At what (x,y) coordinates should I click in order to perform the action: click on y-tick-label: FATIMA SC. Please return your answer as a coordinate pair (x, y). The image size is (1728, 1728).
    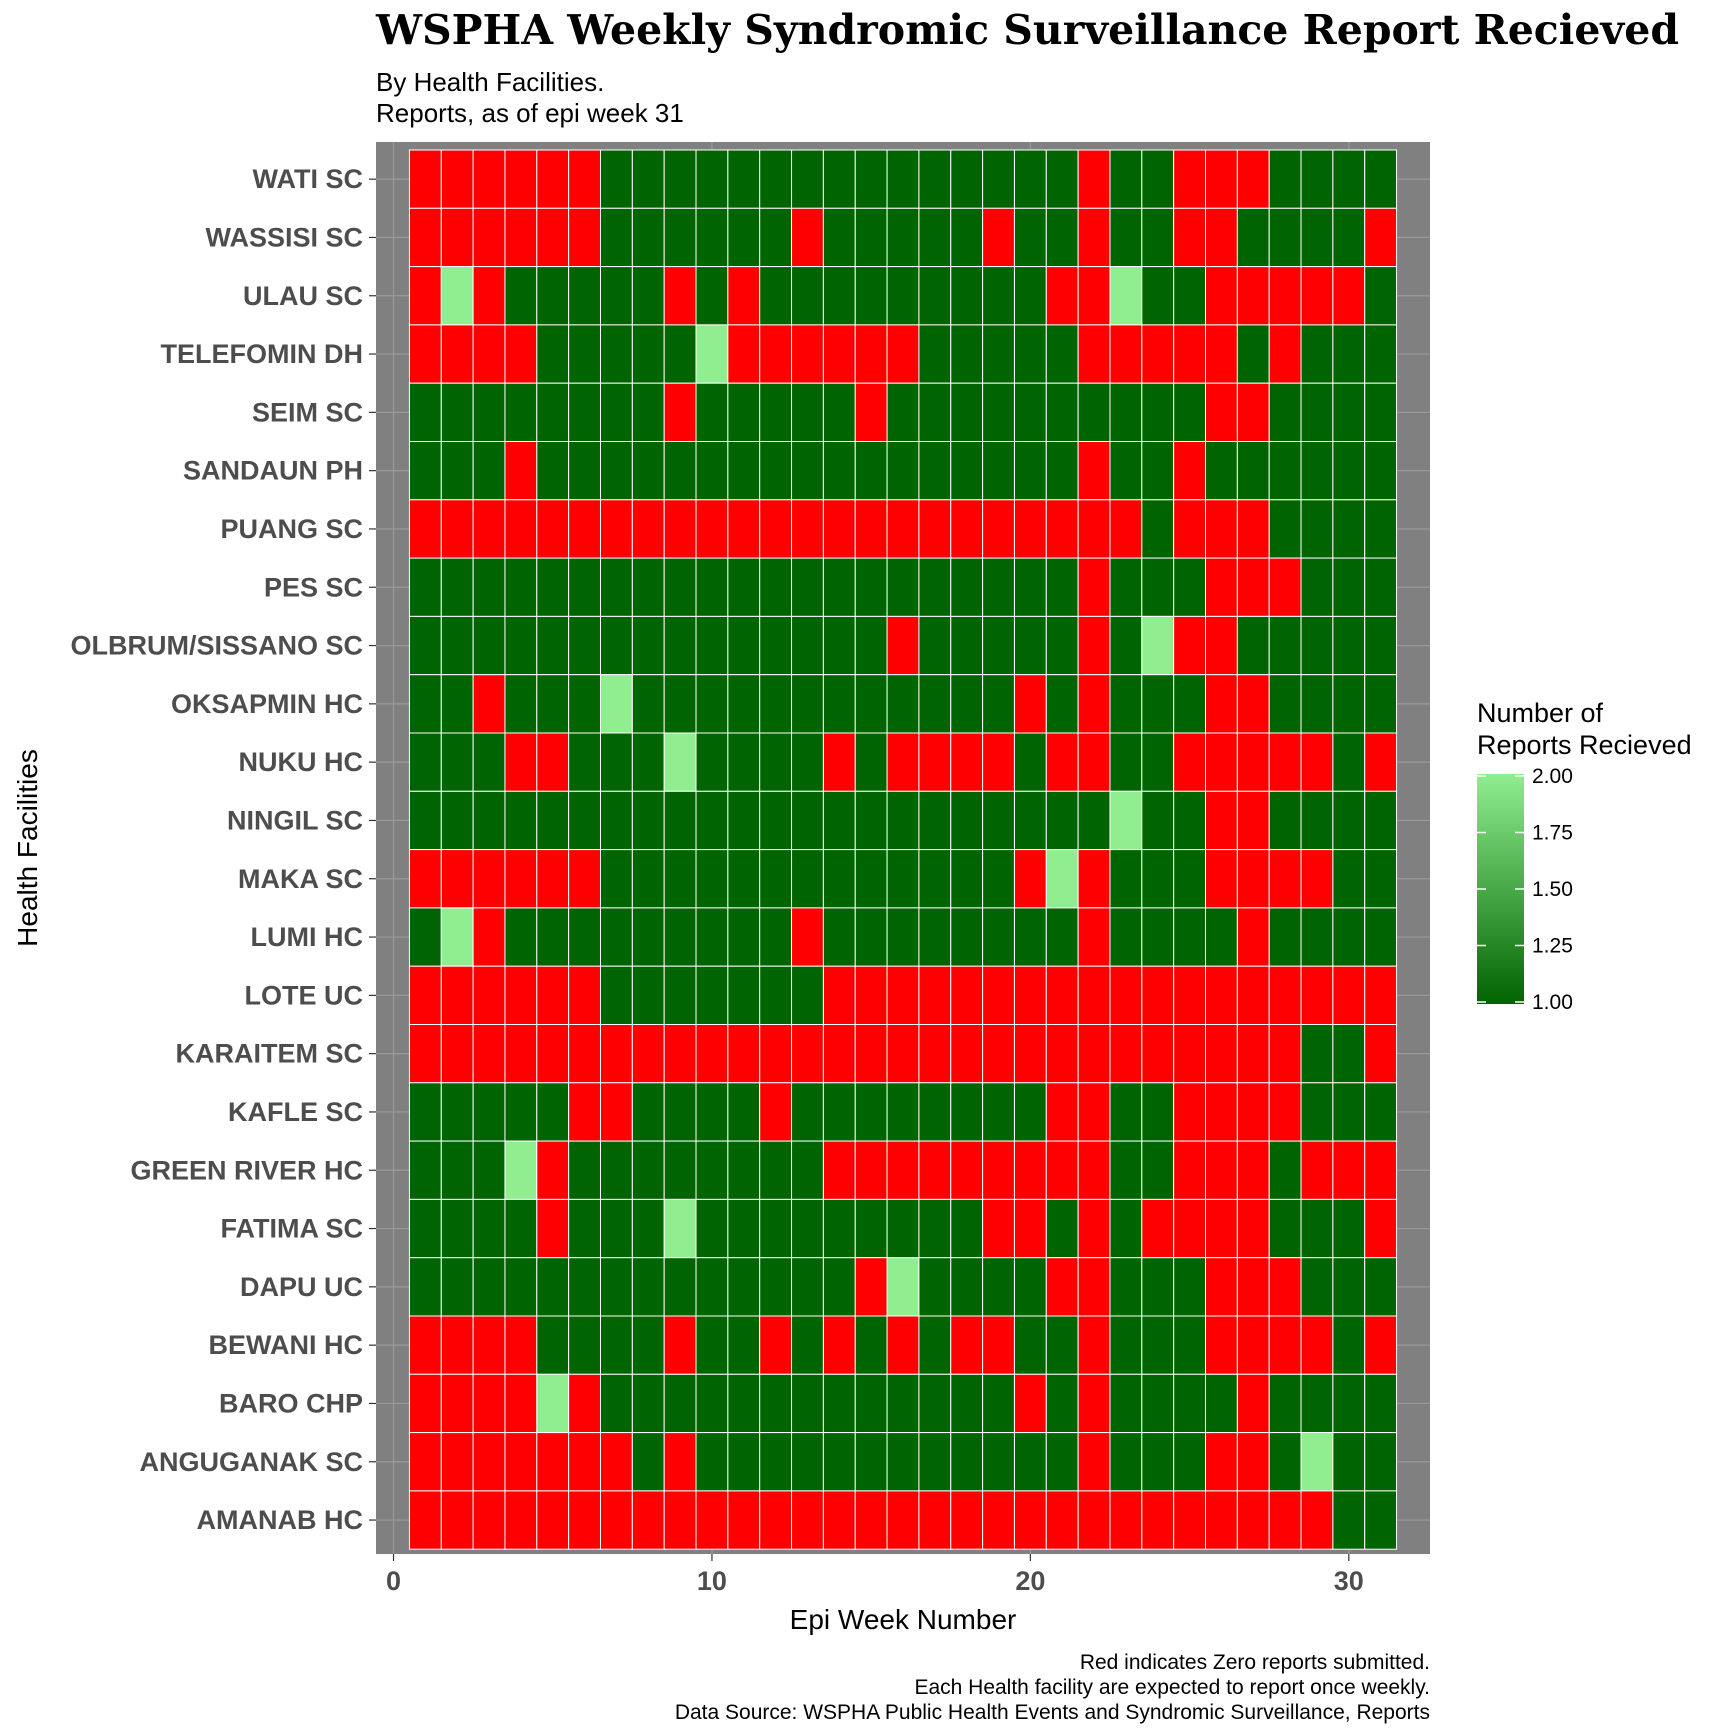
    Looking at the image, I should click on (292, 1229).